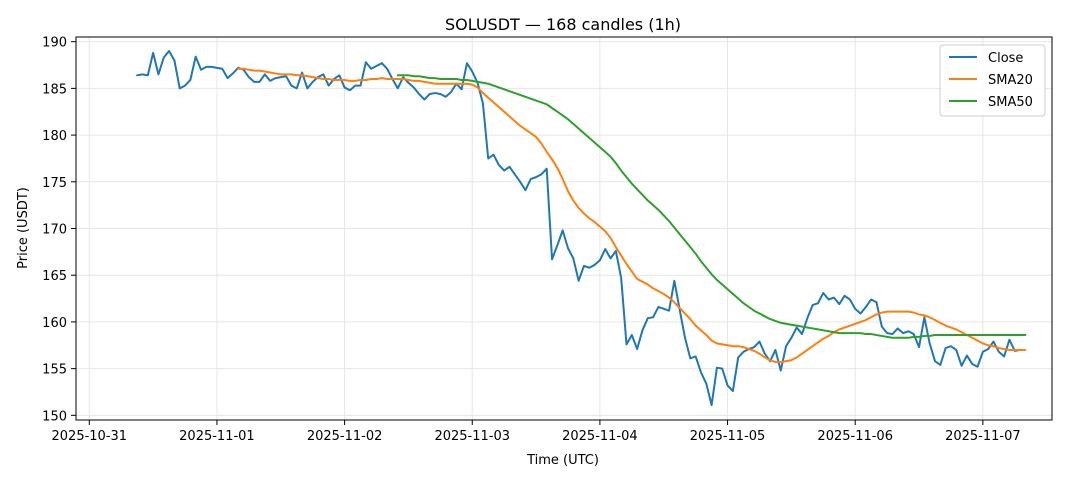 This screenshot has width=1068, height=481. I want to click on y-tick-label: 180, so click(54, 136).